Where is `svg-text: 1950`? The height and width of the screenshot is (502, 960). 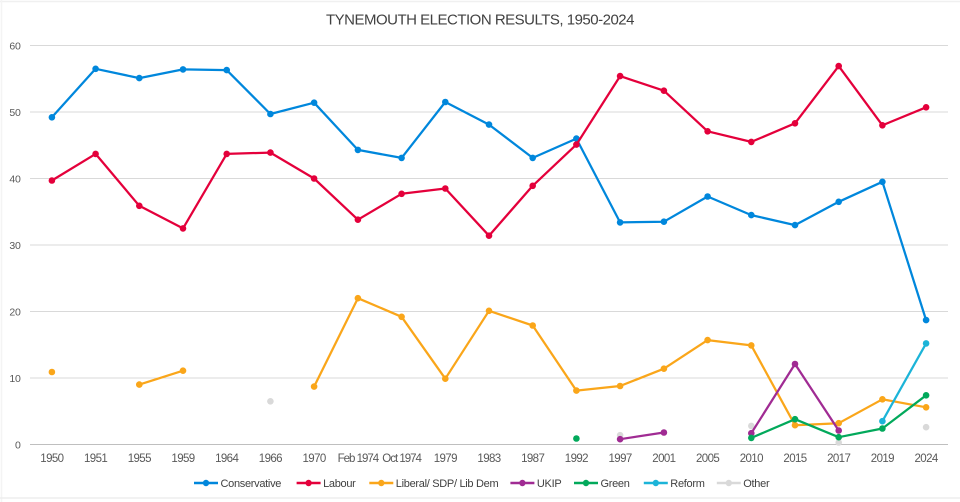
svg-text: 1950 is located at coordinates (51, 459).